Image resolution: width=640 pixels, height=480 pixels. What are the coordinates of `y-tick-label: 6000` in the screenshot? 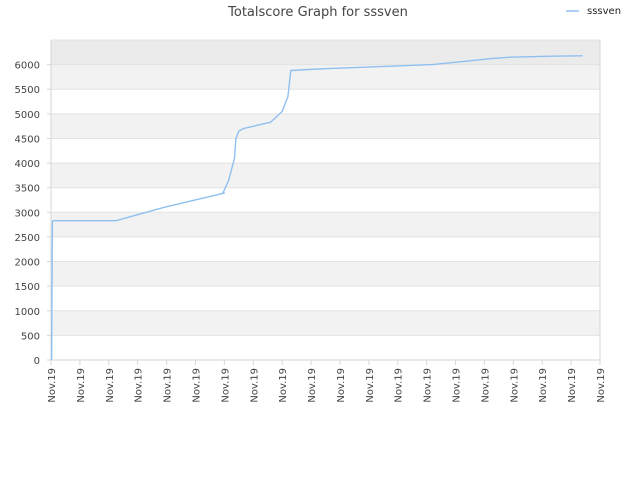 It's located at (27, 66).